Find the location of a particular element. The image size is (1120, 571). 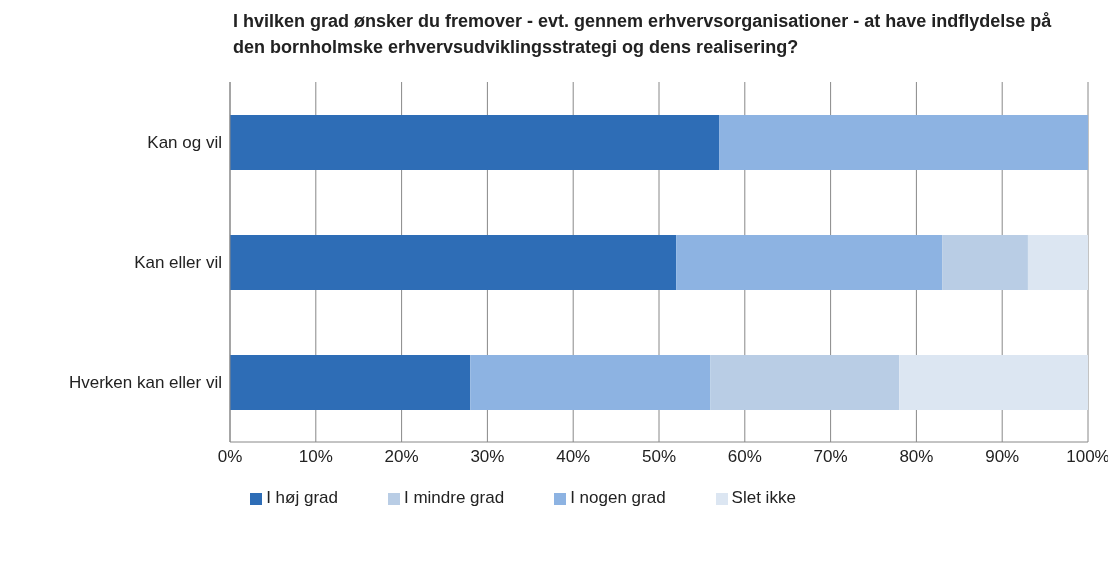

x-tick-label: 50% is located at coordinates (659, 457).